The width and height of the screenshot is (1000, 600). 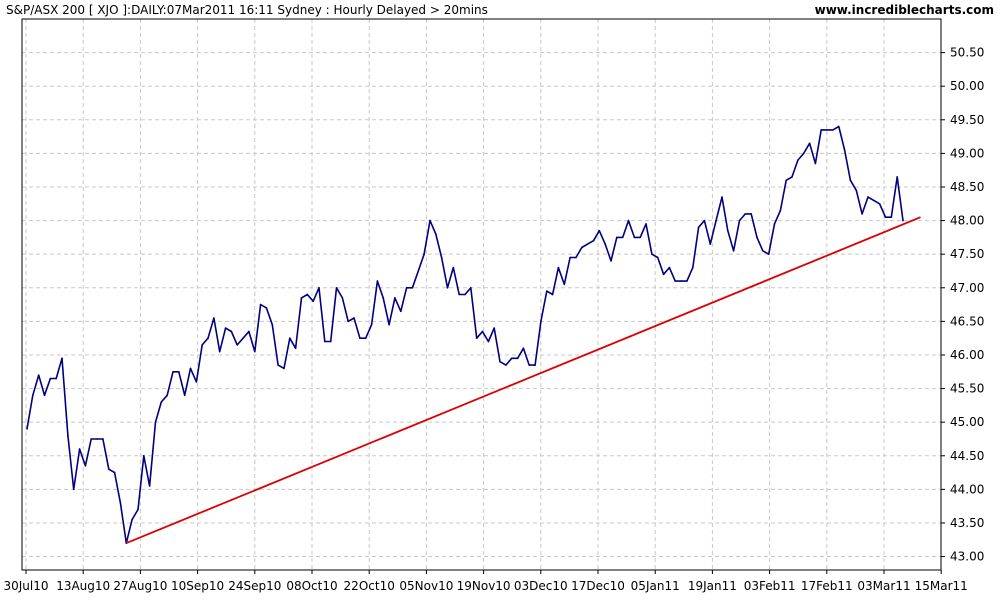 What do you see at coordinates (369, 586) in the screenshot?
I see `x-tick-label: 22Oct10` at bounding box center [369, 586].